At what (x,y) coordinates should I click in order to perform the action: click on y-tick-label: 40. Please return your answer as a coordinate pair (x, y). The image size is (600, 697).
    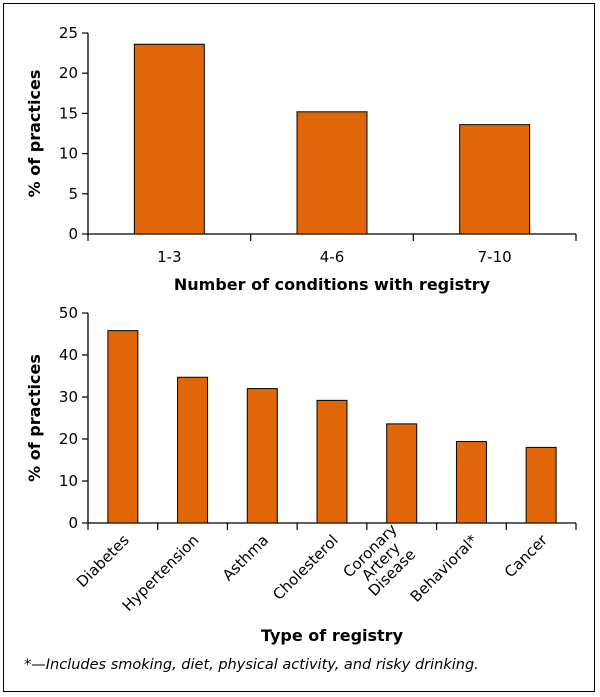
    Looking at the image, I should click on (68, 355).